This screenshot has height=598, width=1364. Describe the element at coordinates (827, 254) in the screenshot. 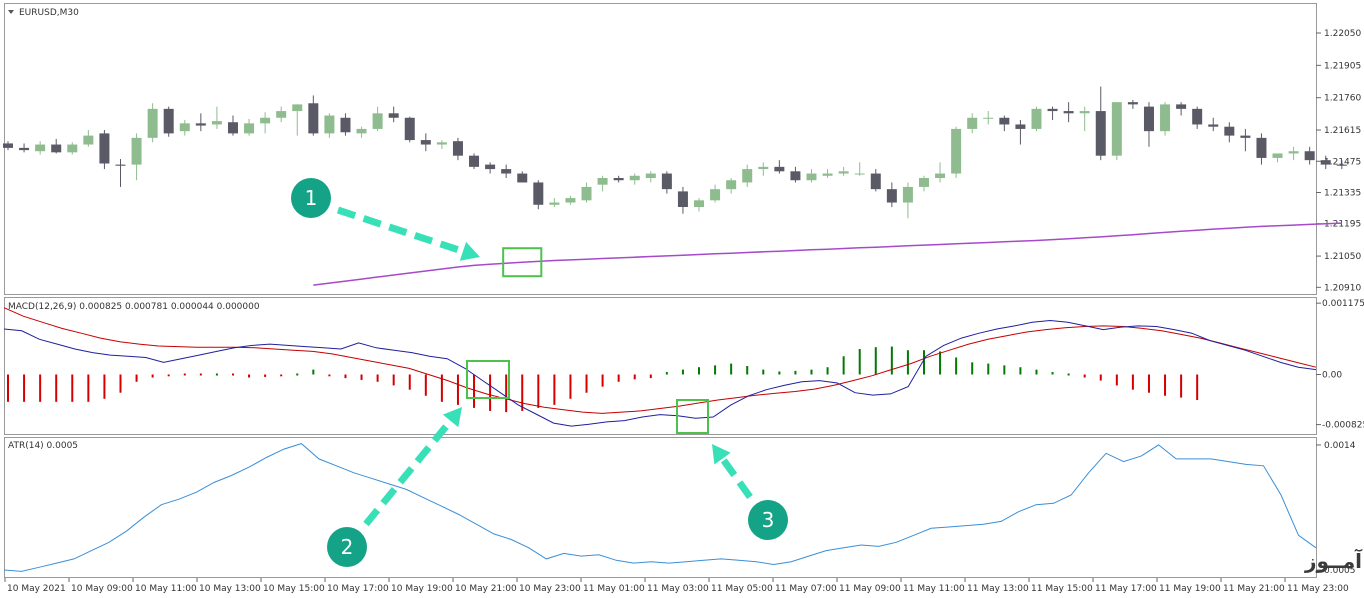

I see `ma-line` at that location.